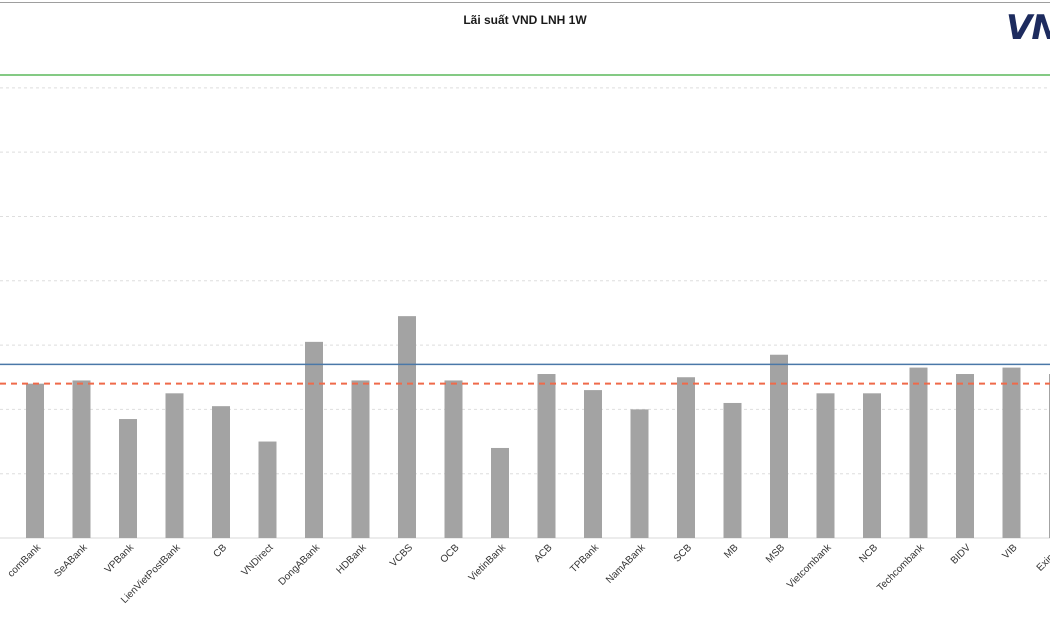 Image resolution: width=1050 pixels, height=630 pixels. What do you see at coordinates (585, 559) in the screenshot?
I see `x-tick-label: TPBank` at bounding box center [585, 559].